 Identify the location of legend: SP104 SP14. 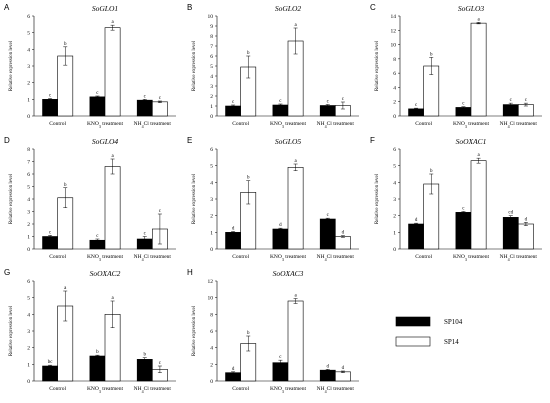
(429, 331).